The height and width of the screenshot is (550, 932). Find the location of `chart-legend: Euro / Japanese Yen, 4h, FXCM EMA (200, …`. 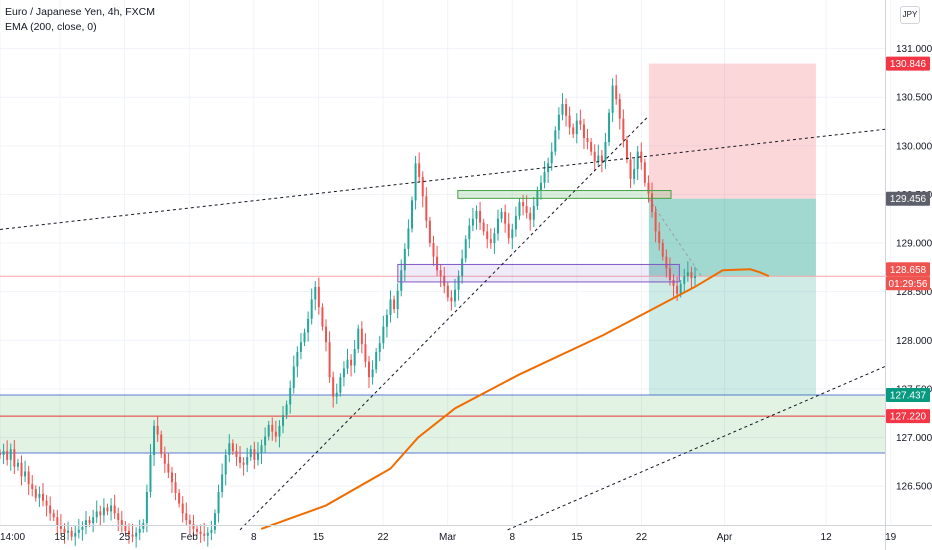

chart-legend: Euro / Japanese Yen, 4h, FXCM EMA (200, … is located at coordinates (80, 20).